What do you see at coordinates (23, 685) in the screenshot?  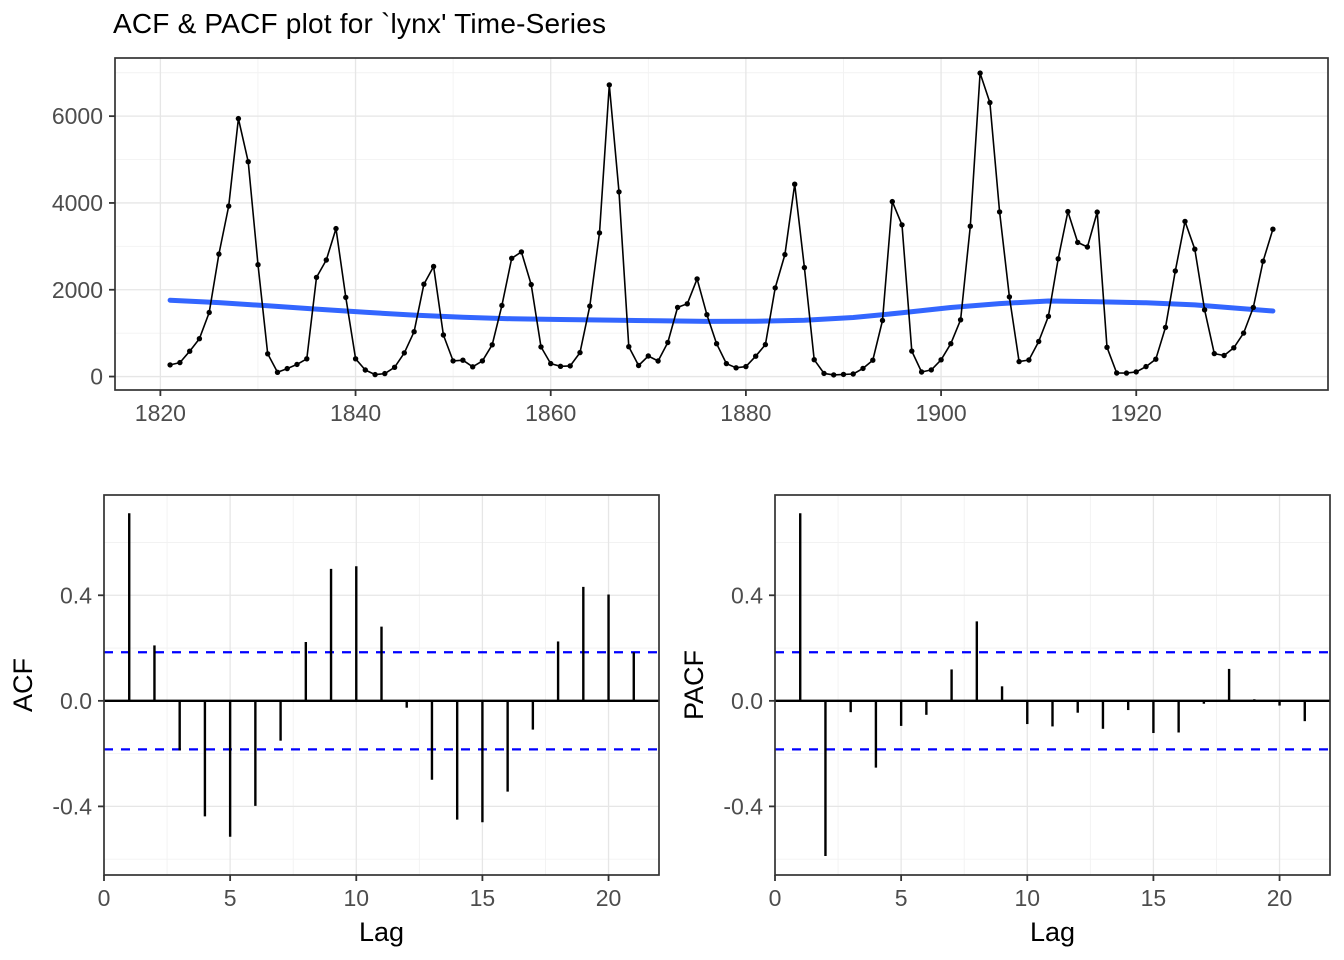 I see `svg-text: ACF` at bounding box center [23, 685].